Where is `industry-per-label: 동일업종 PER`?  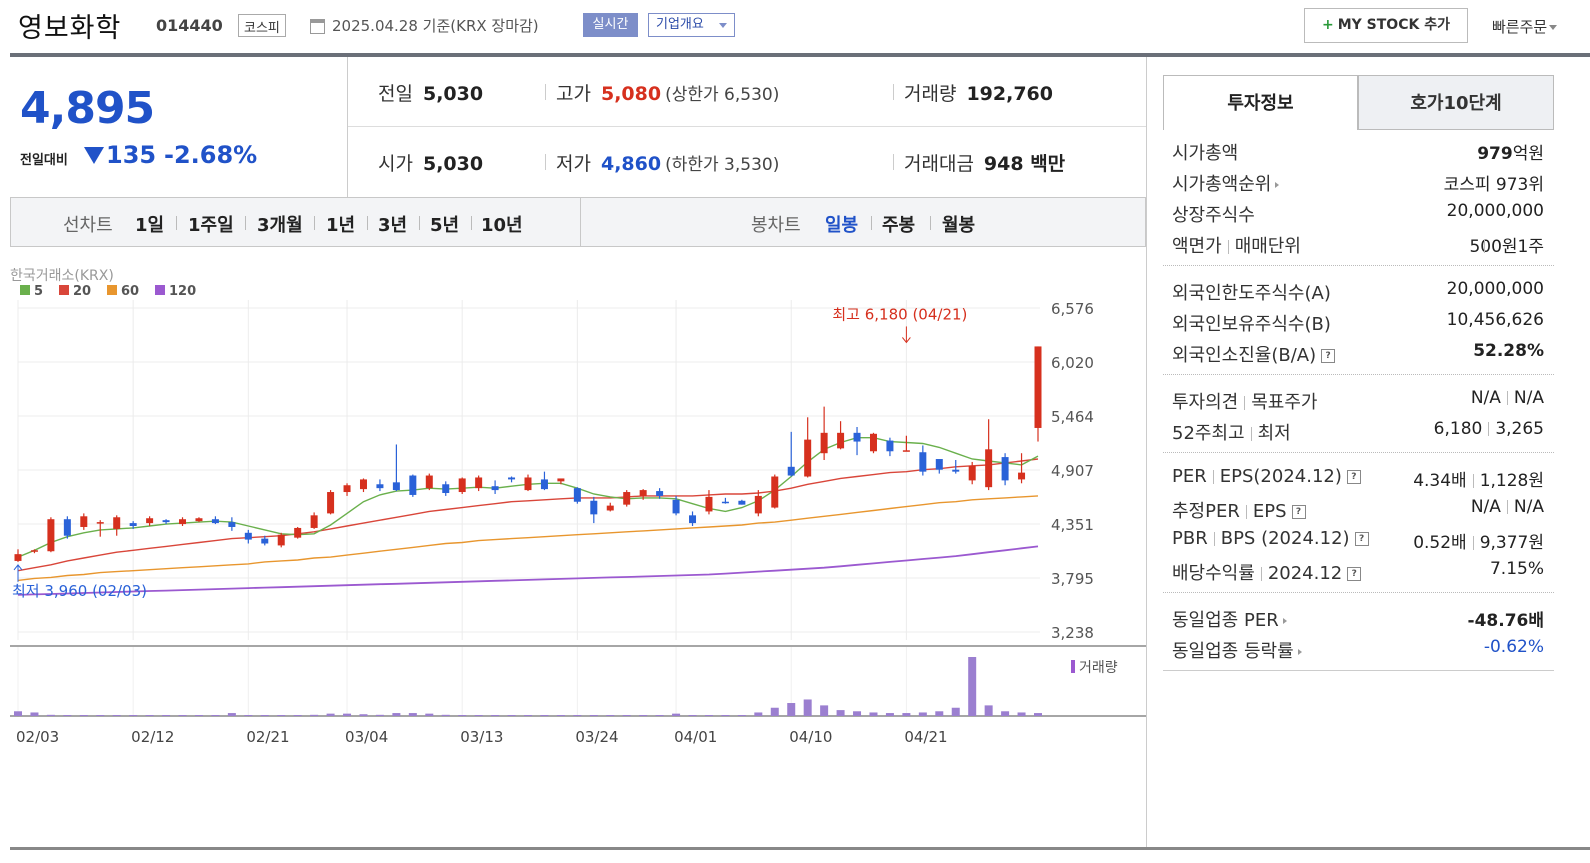
industry-per-label: 동일업종 PER is located at coordinates (1229, 619).